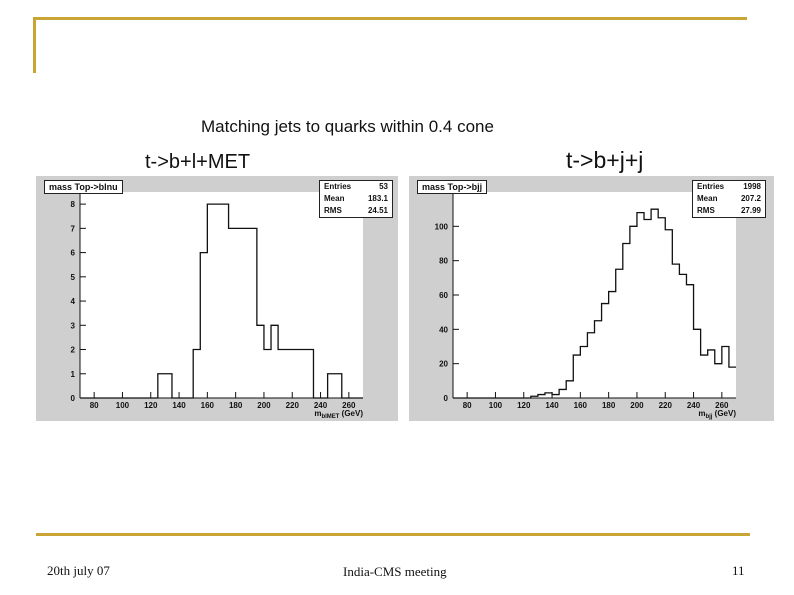 The image size is (794, 595). Describe the element at coordinates (605, 160) in the screenshot. I see `label-right-decay: t->b+j+j` at that location.